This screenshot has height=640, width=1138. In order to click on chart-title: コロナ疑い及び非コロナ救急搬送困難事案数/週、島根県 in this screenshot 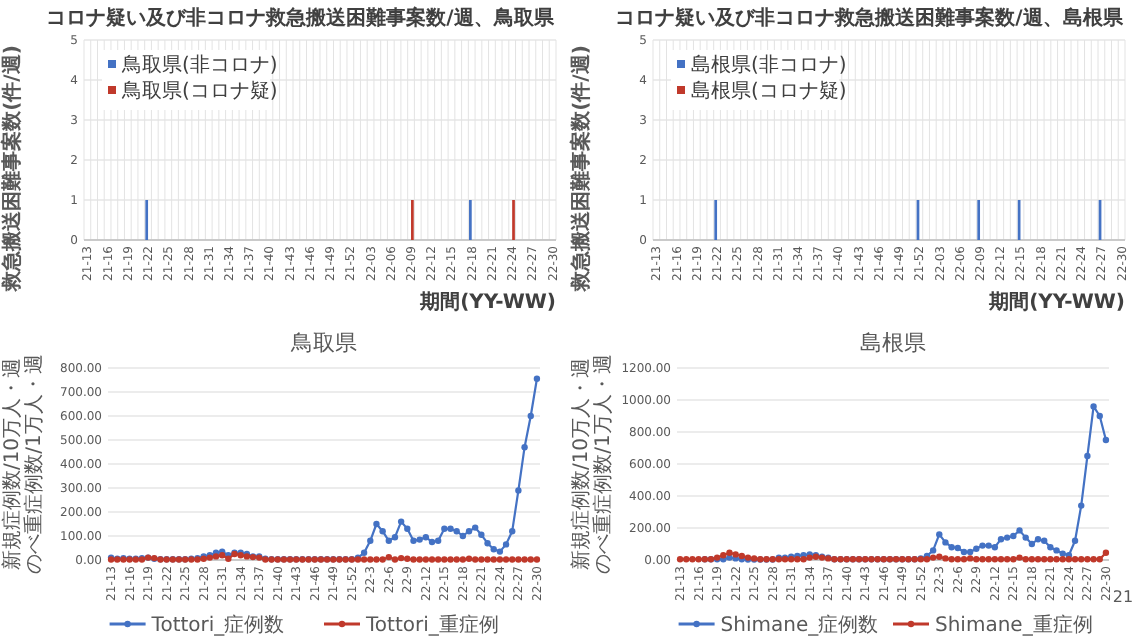, I will do `click(870, 18)`.